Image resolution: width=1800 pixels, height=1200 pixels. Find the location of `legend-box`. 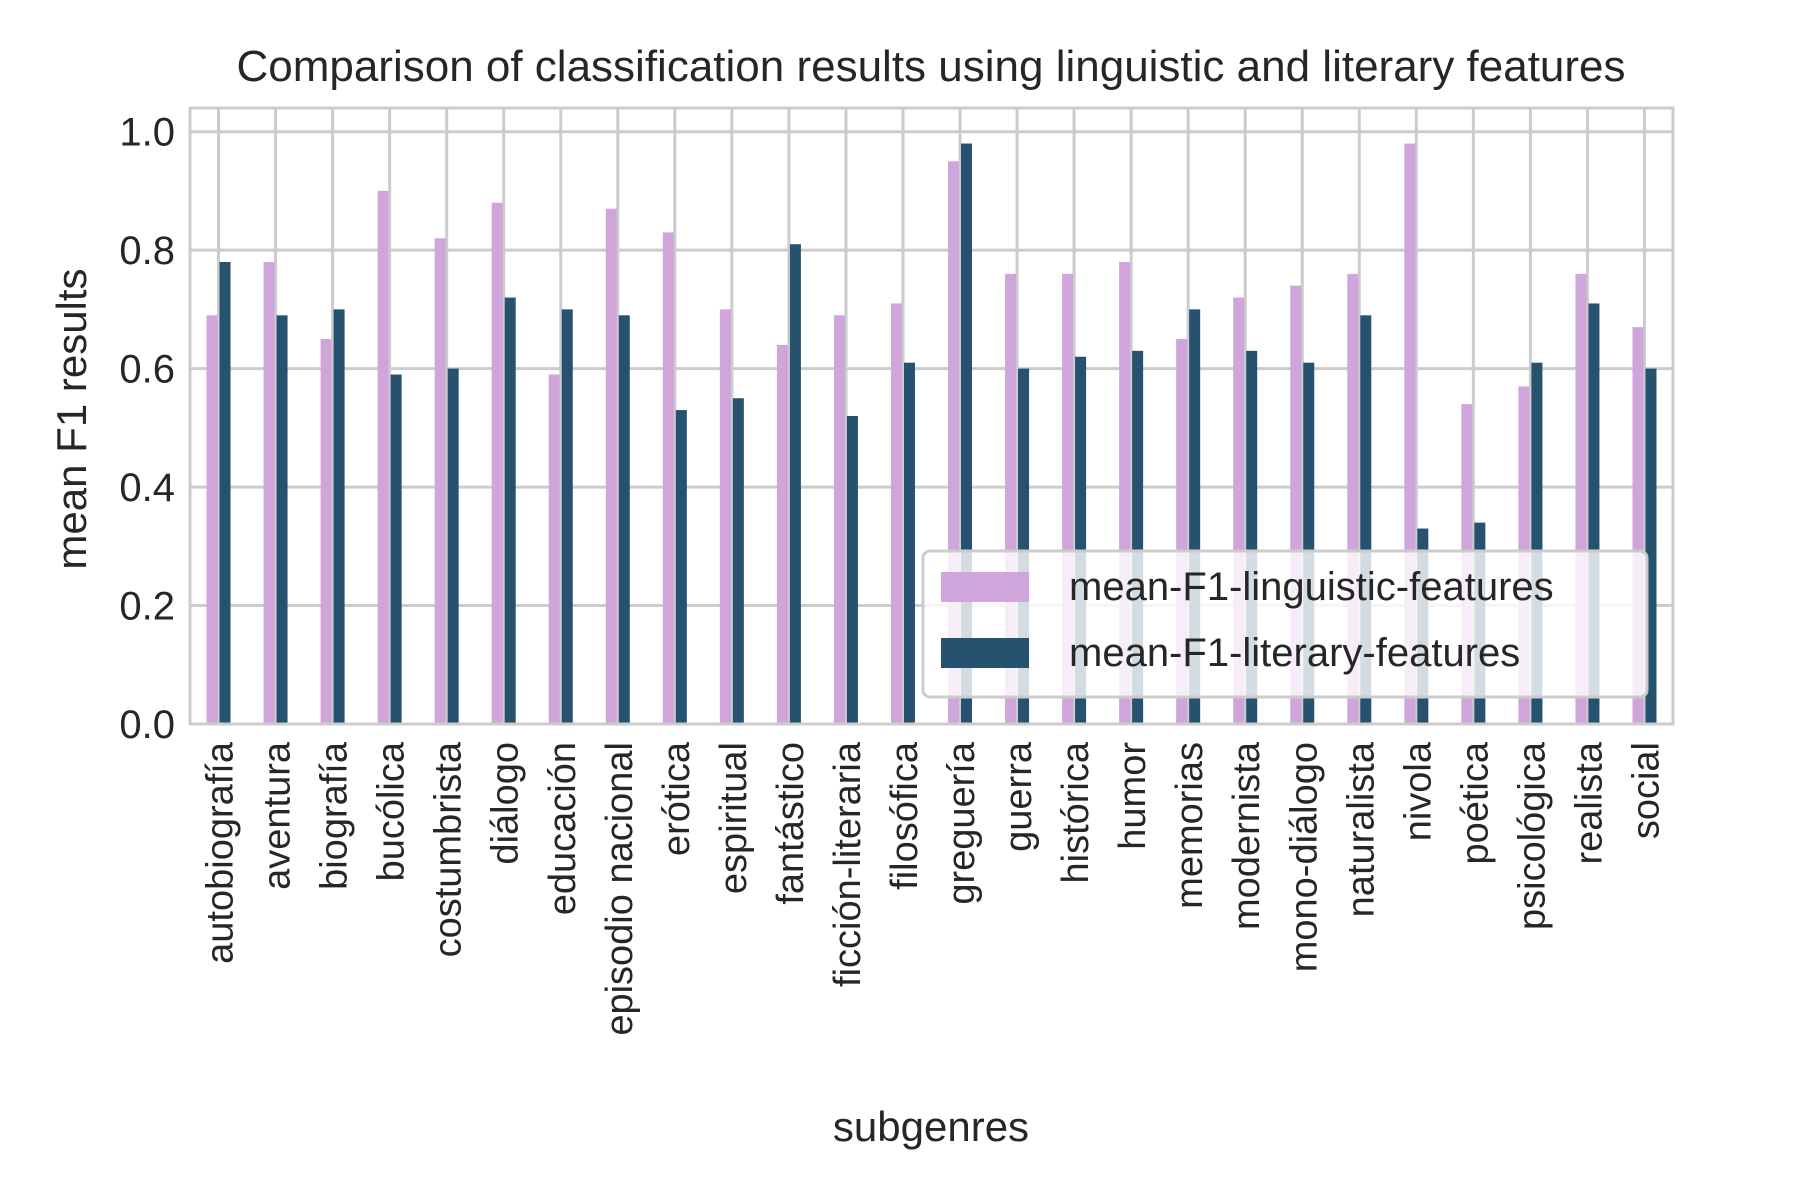

legend-box is located at coordinates (1285, 624).